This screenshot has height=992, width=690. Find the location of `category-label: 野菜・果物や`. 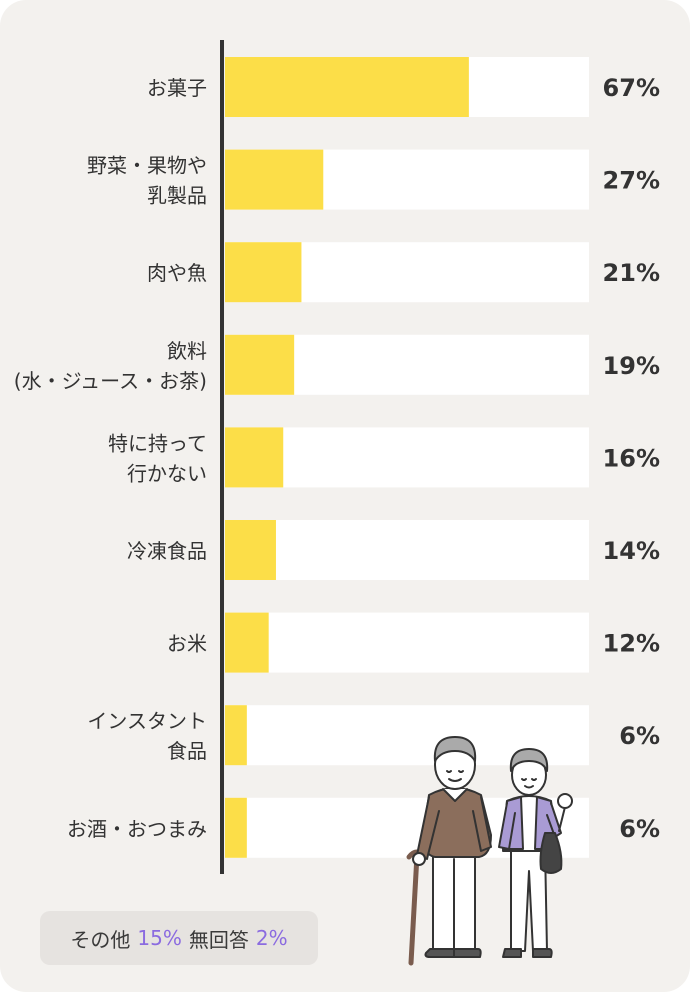

category-label: 野菜・果物や is located at coordinates (147, 166).